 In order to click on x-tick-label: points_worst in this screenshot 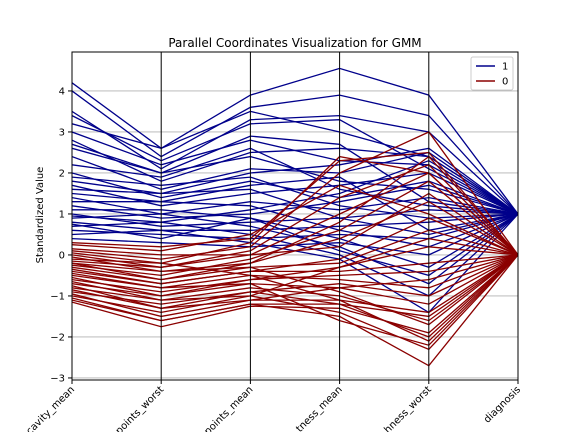, I will do `click(140, 408)`.